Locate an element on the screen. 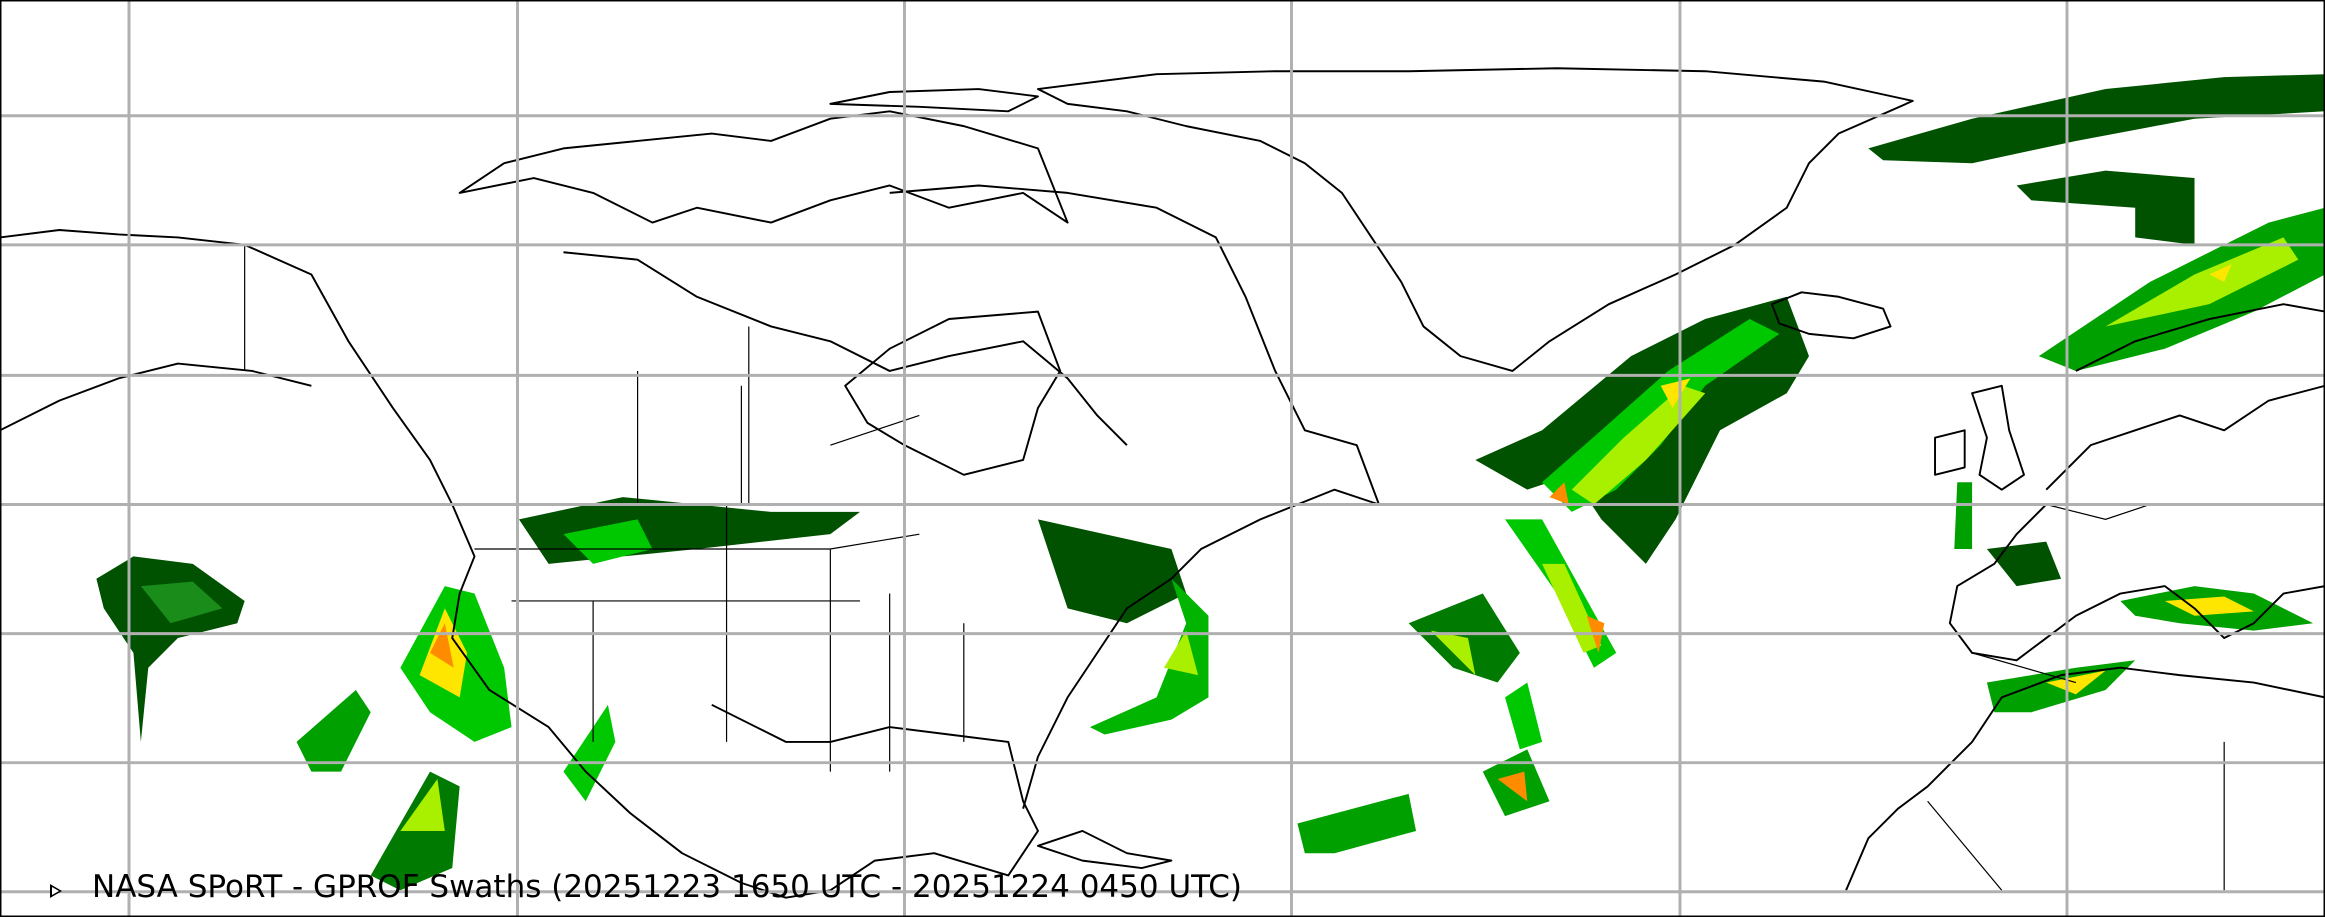 The image size is (2325, 917). precip-california is located at coordinates (456, 738).